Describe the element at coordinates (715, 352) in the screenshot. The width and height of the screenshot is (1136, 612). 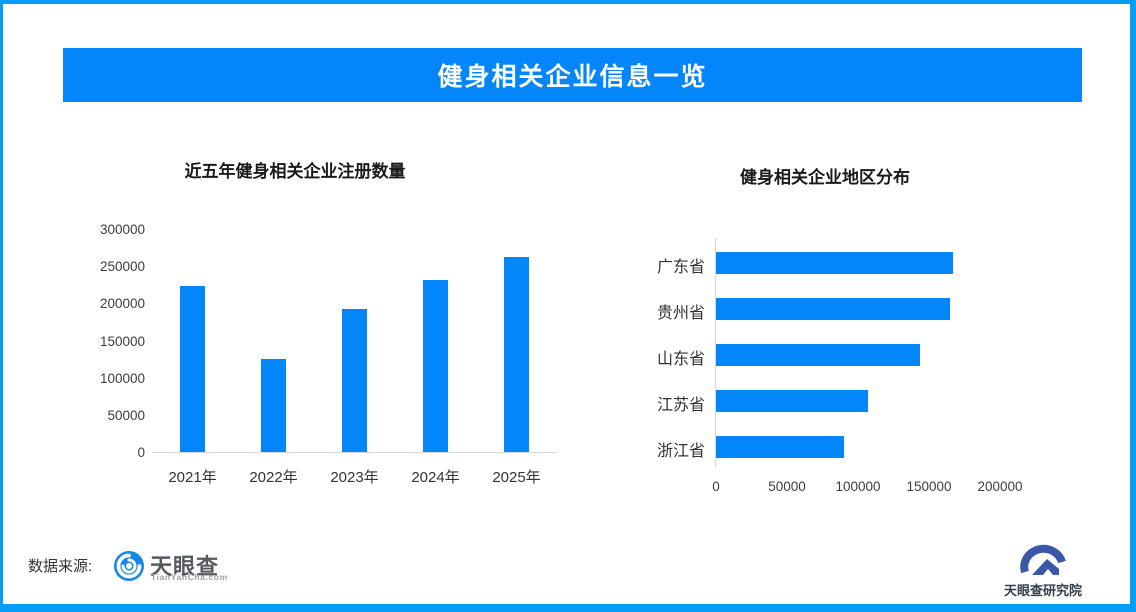
I see `region-chart-axis-line` at that location.